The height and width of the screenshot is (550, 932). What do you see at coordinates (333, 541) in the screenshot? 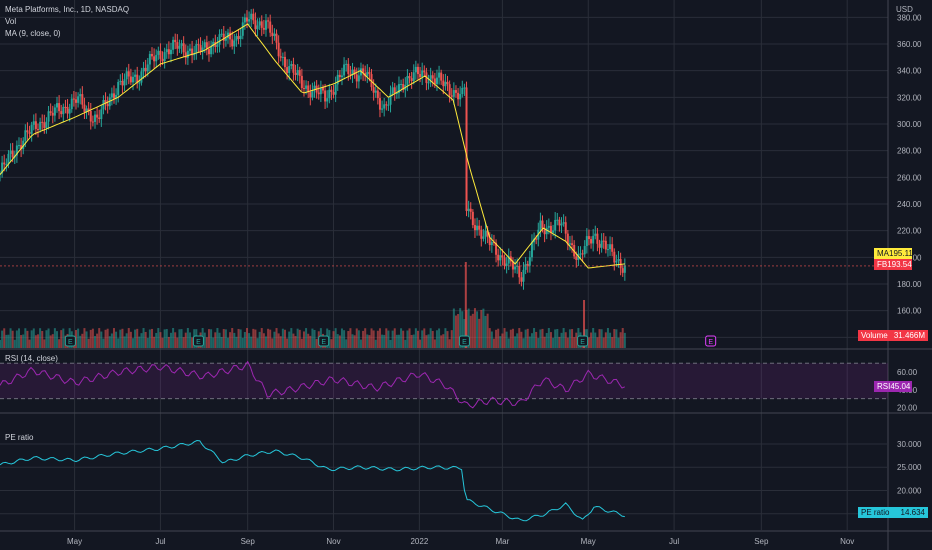
I see `time-tick-label: Nov` at bounding box center [333, 541].